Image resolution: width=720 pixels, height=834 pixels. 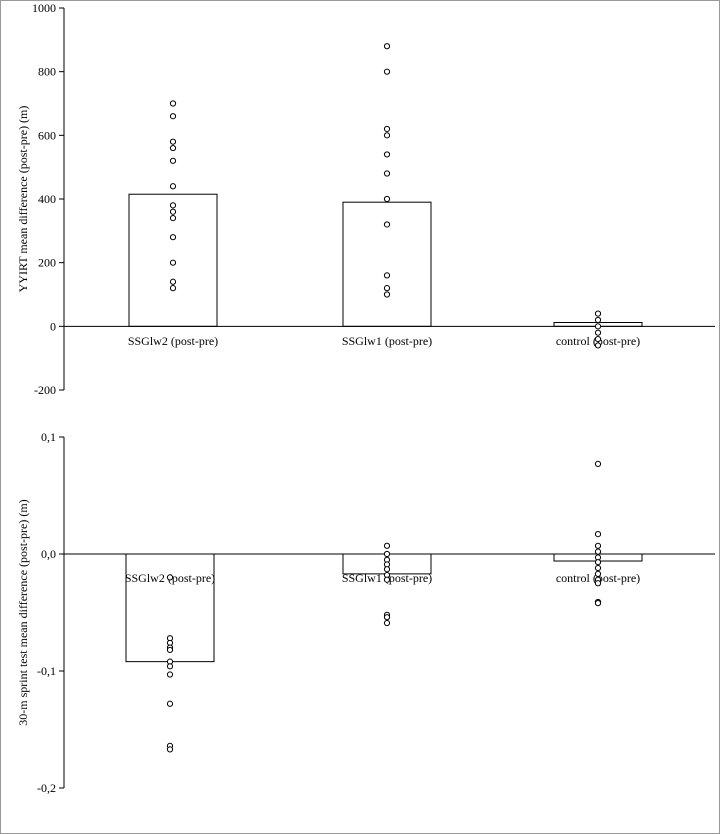 What do you see at coordinates (47, 72) in the screenshot?
I see `y-tick-label: 800` at bounding box center [47, 72].